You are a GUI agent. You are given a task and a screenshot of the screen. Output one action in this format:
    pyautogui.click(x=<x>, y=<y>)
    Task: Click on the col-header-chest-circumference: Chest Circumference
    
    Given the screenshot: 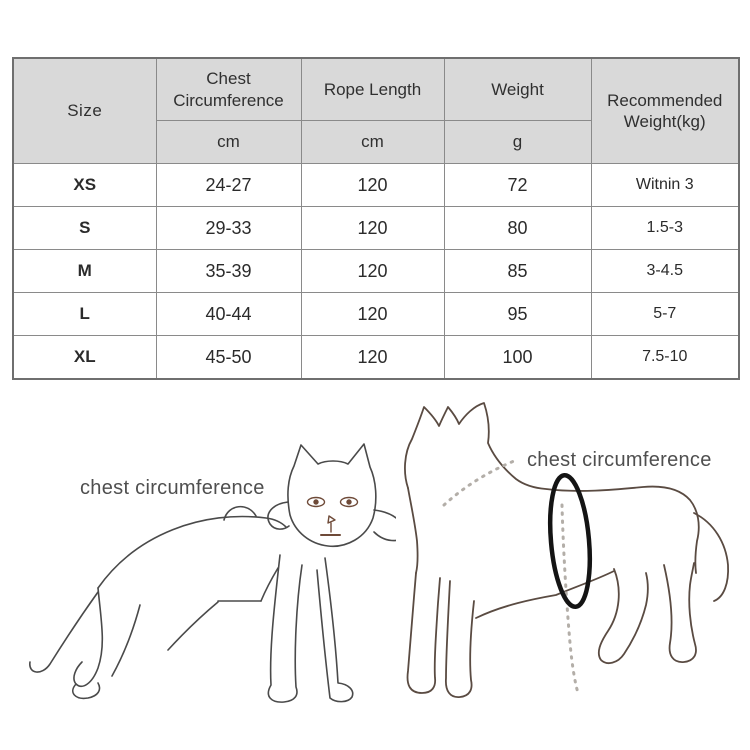 What is the action you would take?
    pyautogui.click(x=228, y=89)
    